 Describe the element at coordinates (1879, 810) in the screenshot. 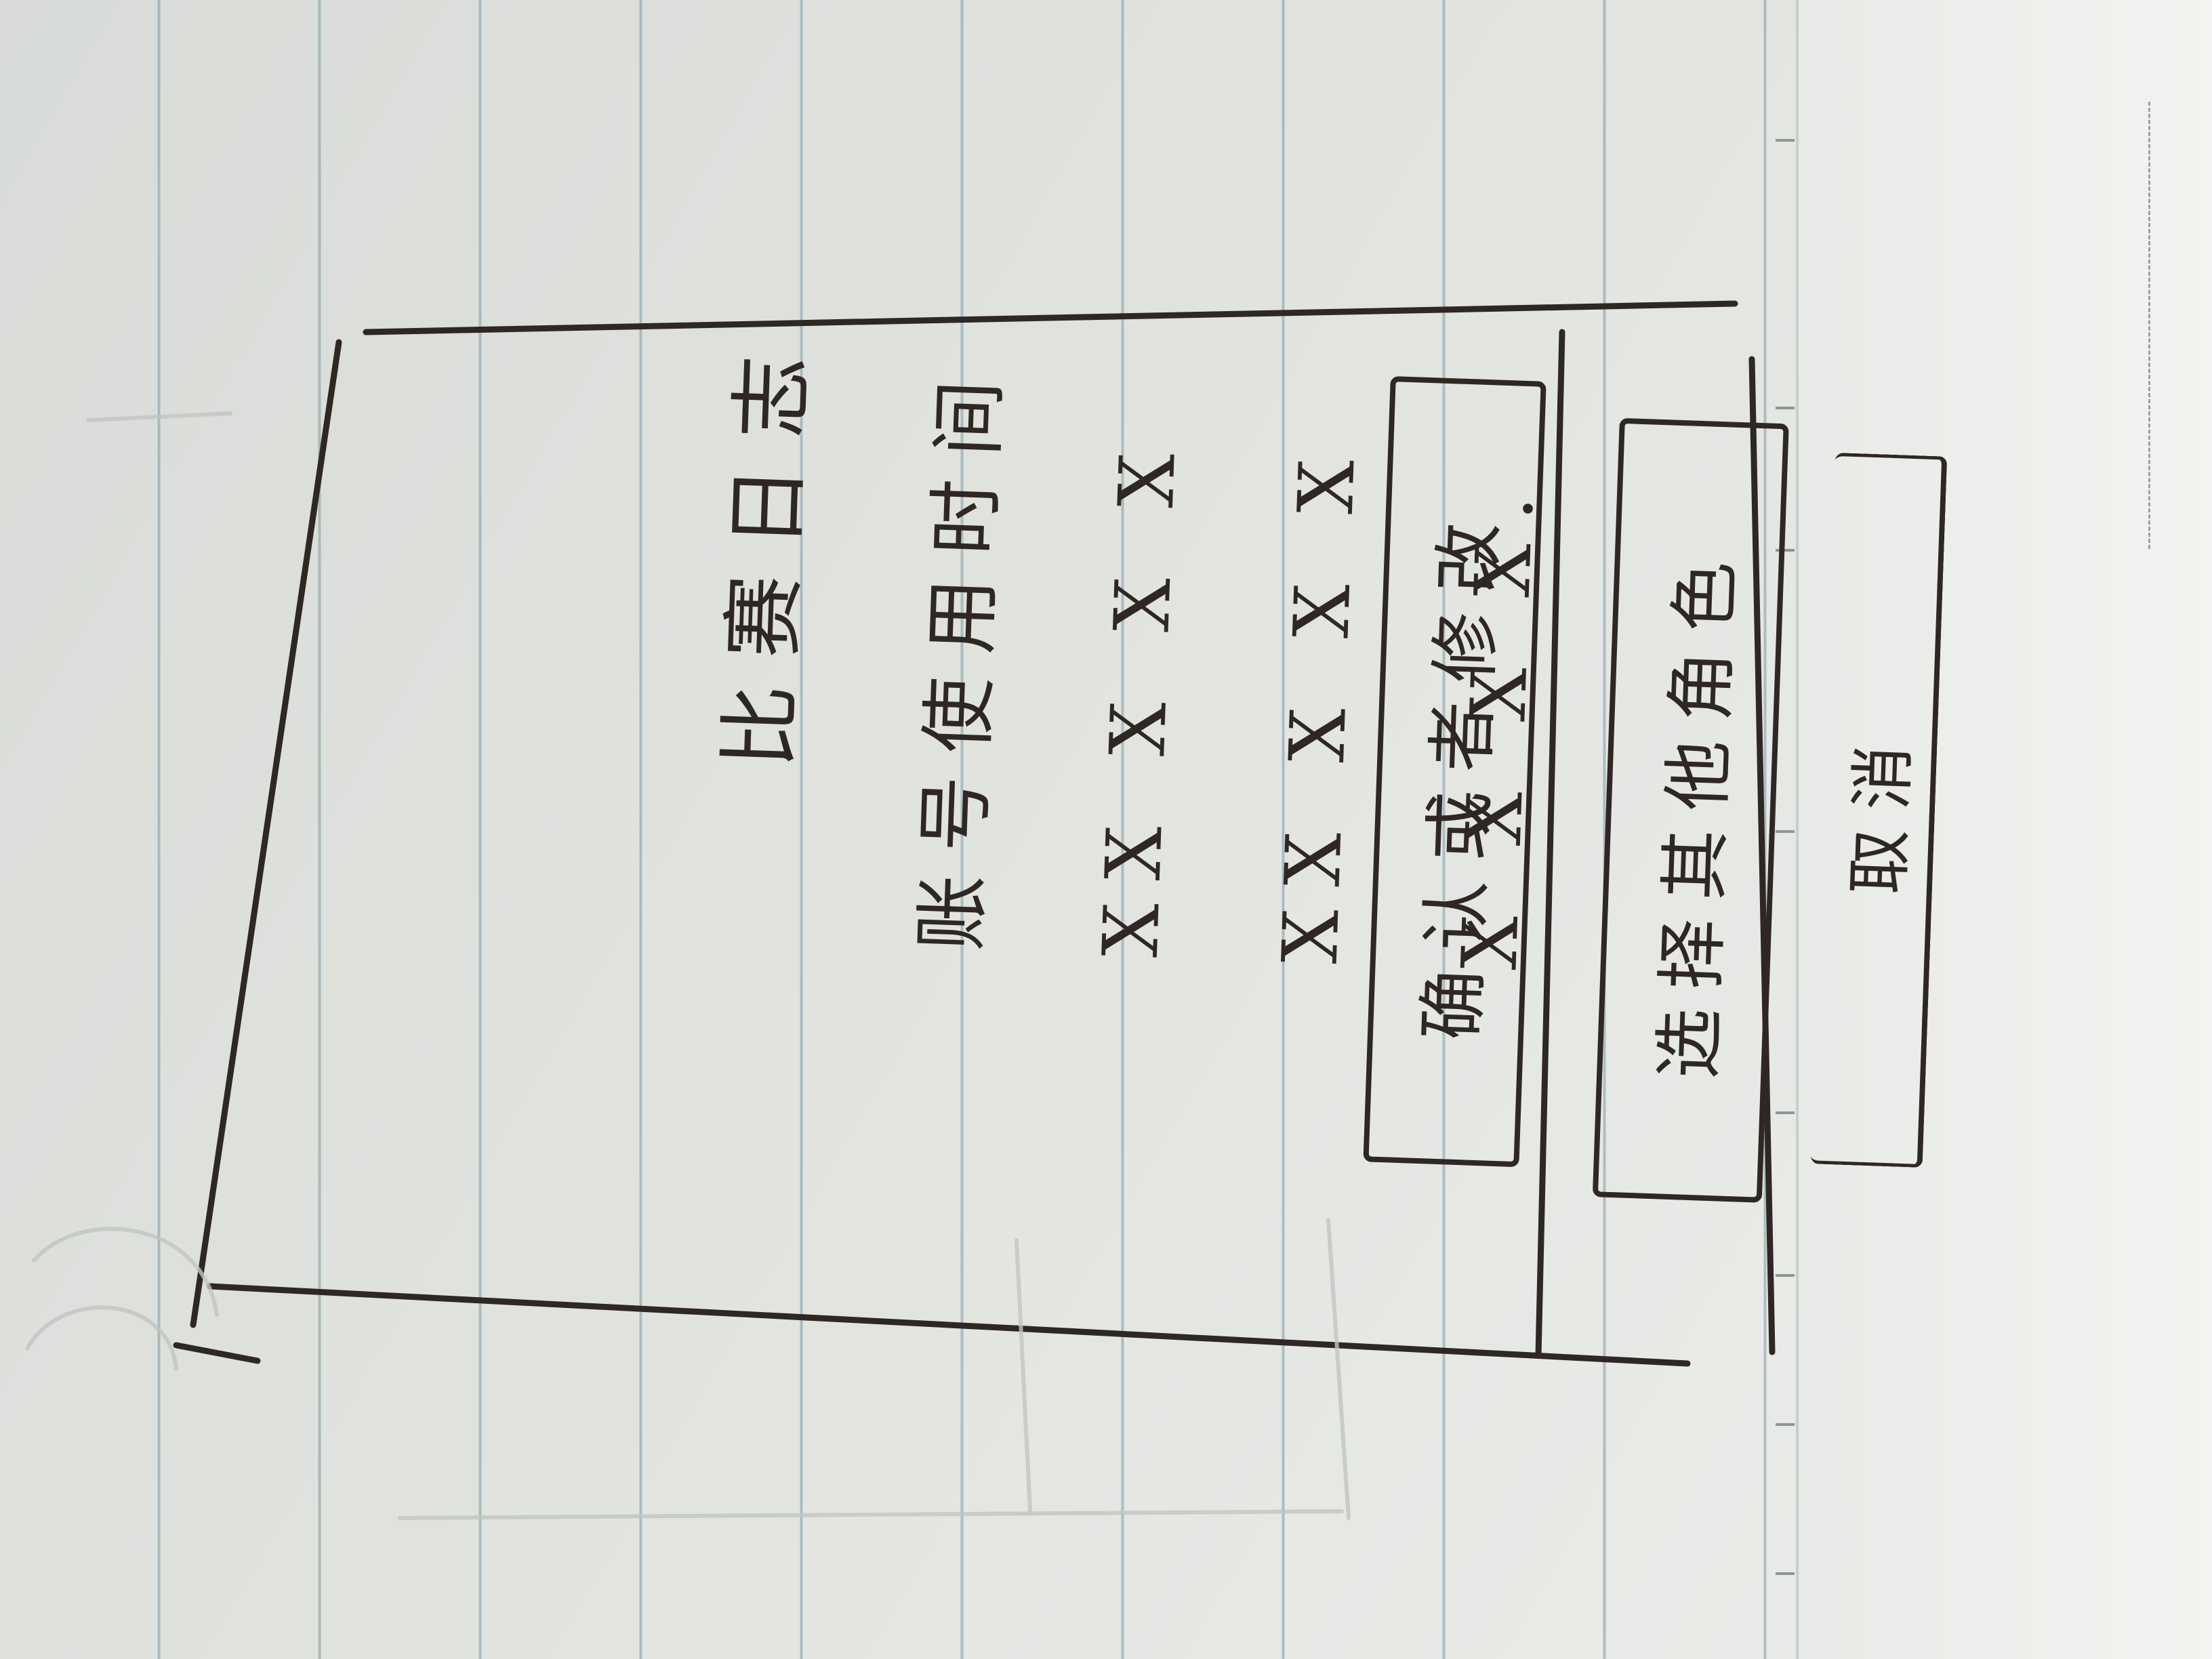

I see `cancel-button: 取消` at that location.